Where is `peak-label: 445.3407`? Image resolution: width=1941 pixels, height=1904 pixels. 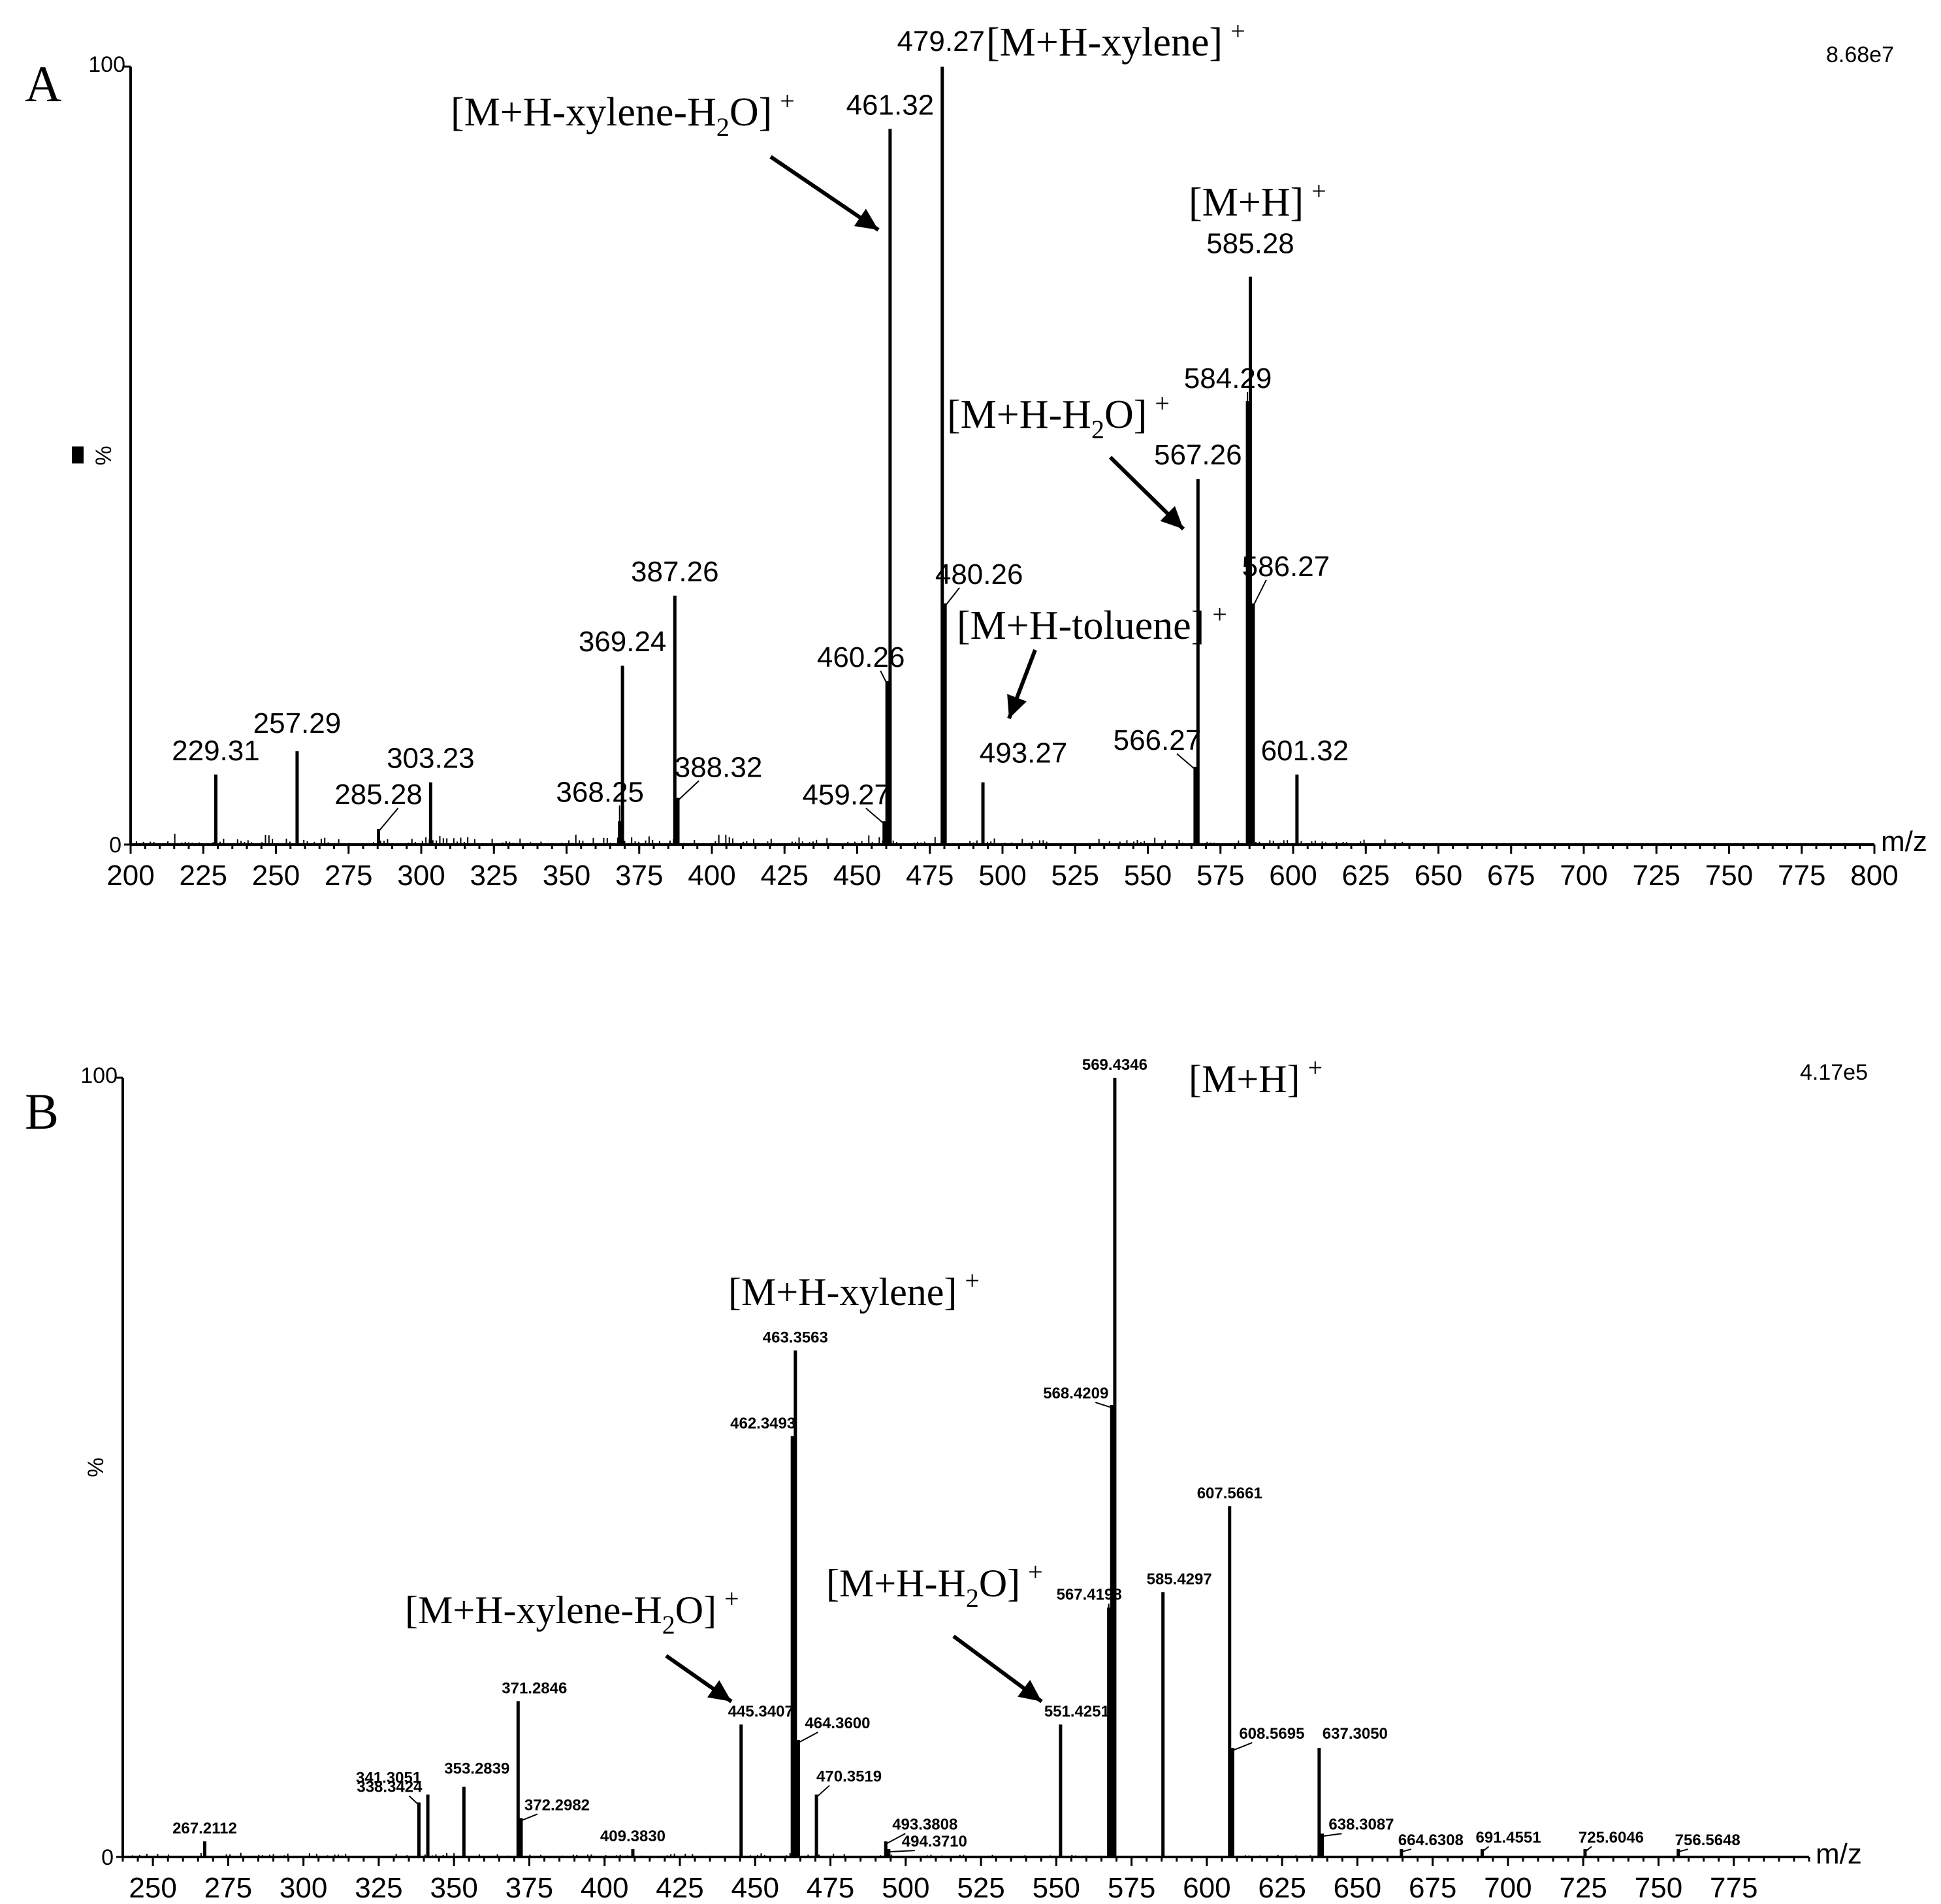
peak-label: 445.3407 is located at coordinates (761, 1711).